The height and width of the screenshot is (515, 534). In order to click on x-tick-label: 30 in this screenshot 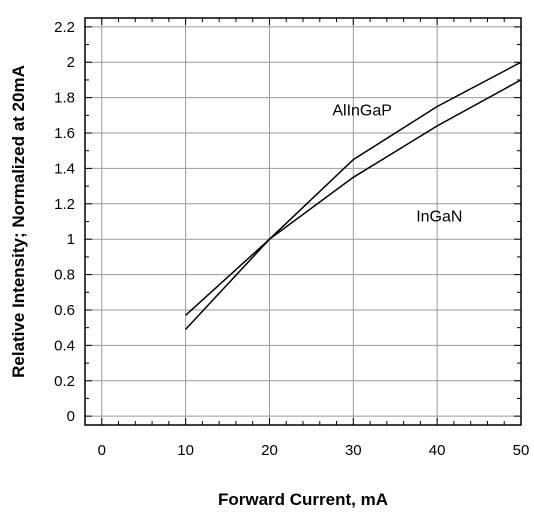, I will do `click(353, 450)`.